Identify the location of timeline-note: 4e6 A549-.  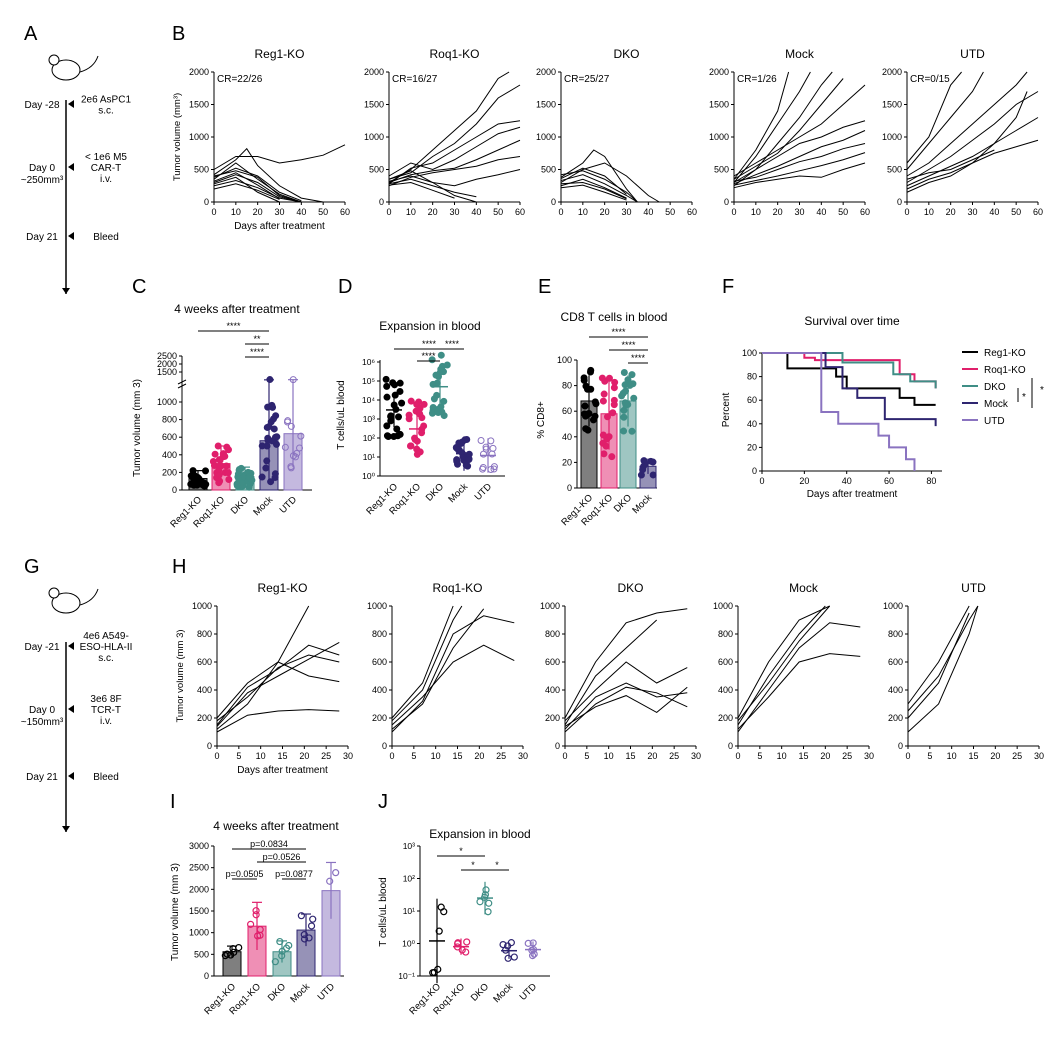
(106, 636).